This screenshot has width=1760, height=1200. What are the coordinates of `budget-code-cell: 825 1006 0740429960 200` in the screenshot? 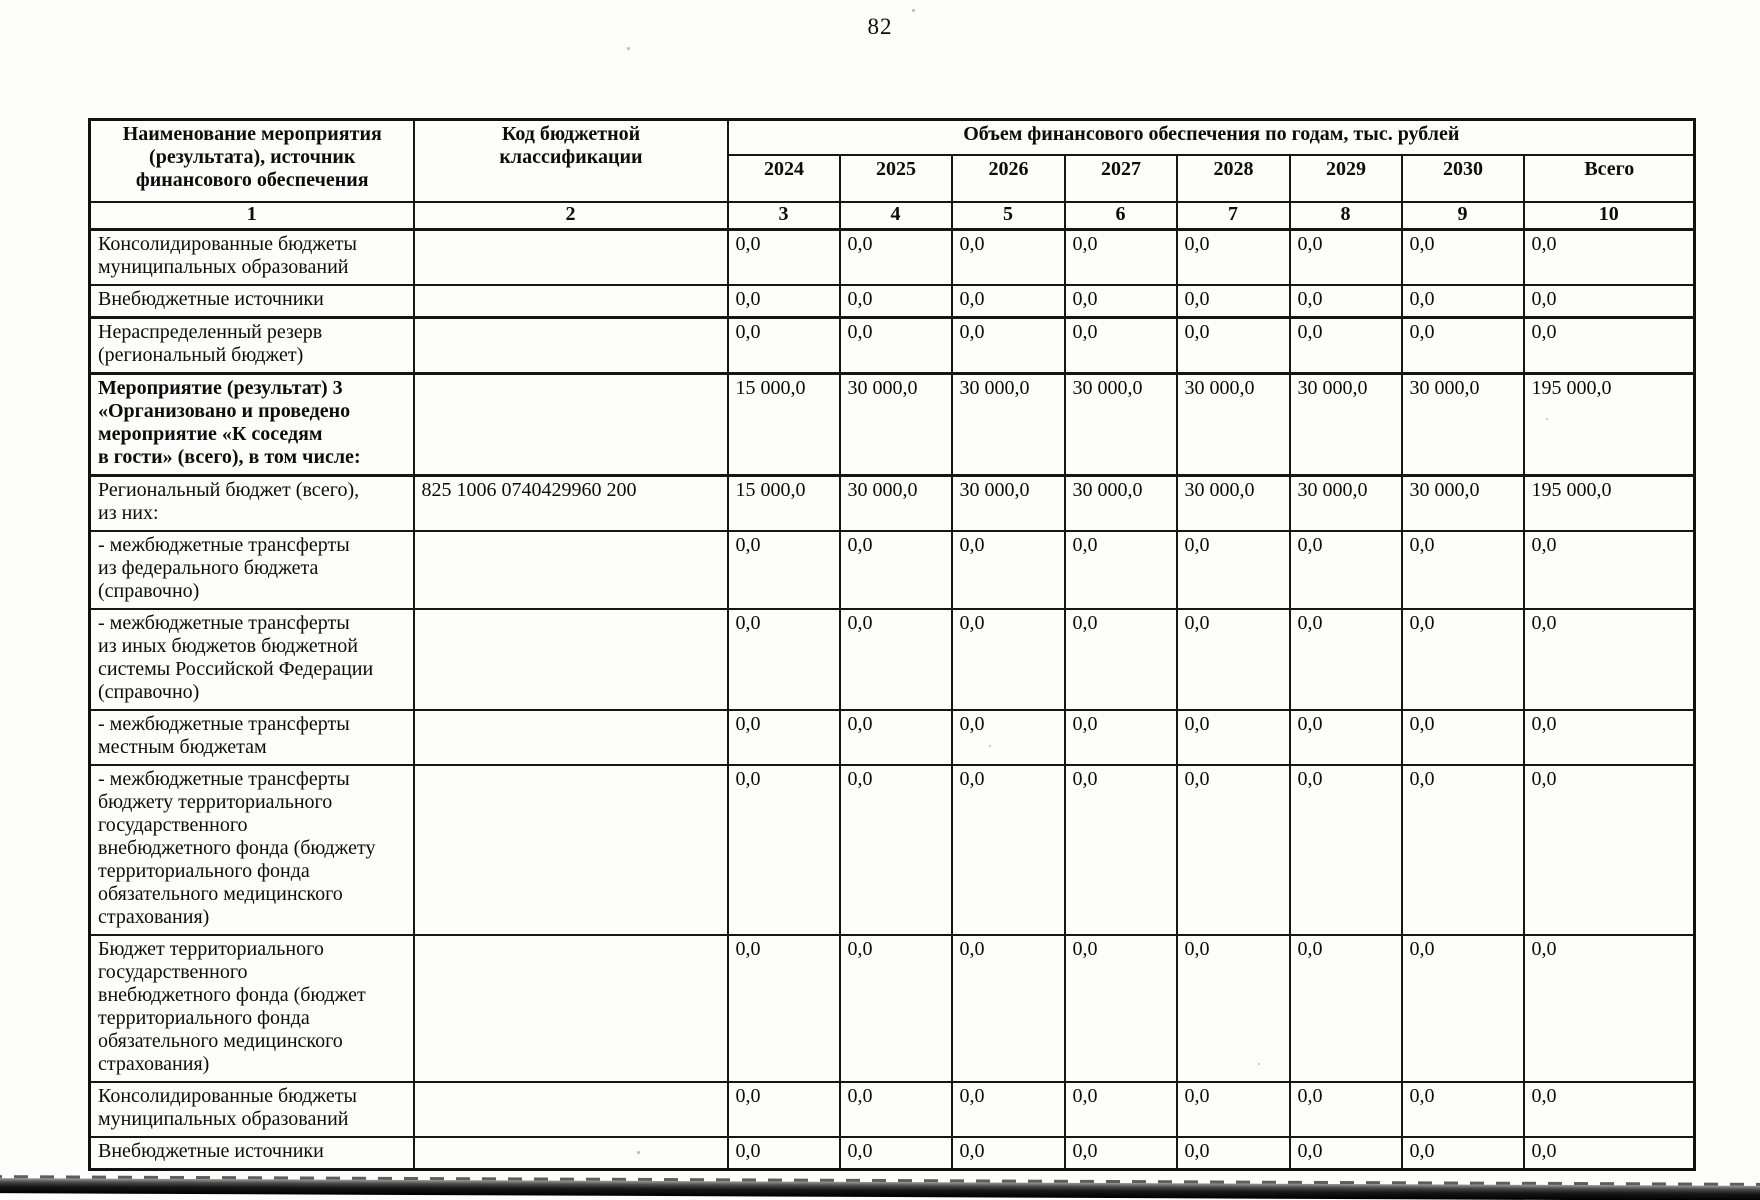 It's located at (570, 503).